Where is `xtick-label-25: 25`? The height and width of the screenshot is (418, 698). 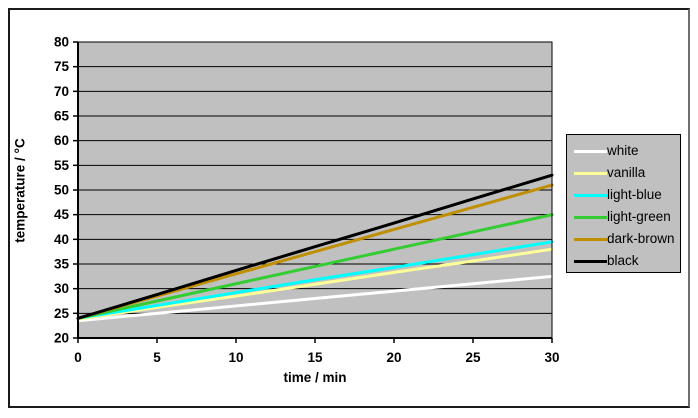
xtick-label-25: 25 is located at coordinates (473, 357).